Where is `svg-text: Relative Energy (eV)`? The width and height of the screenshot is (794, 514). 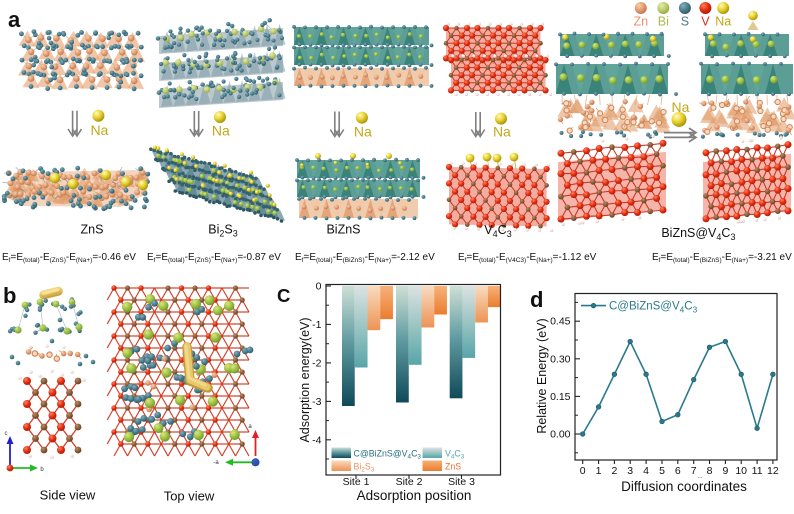 svg-text: Relative Energy (eV) is located at coordinates (542, 375).